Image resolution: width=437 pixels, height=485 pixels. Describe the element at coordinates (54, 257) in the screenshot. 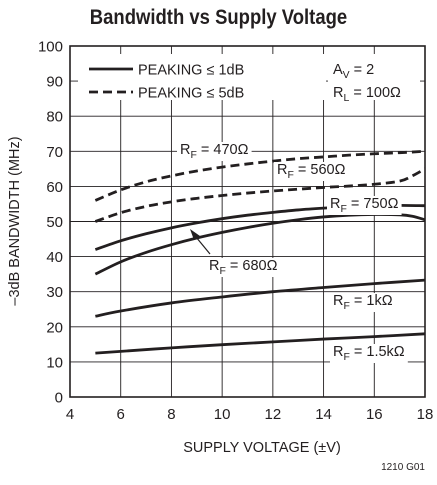

I see `y-tick-label: 40` at that location.